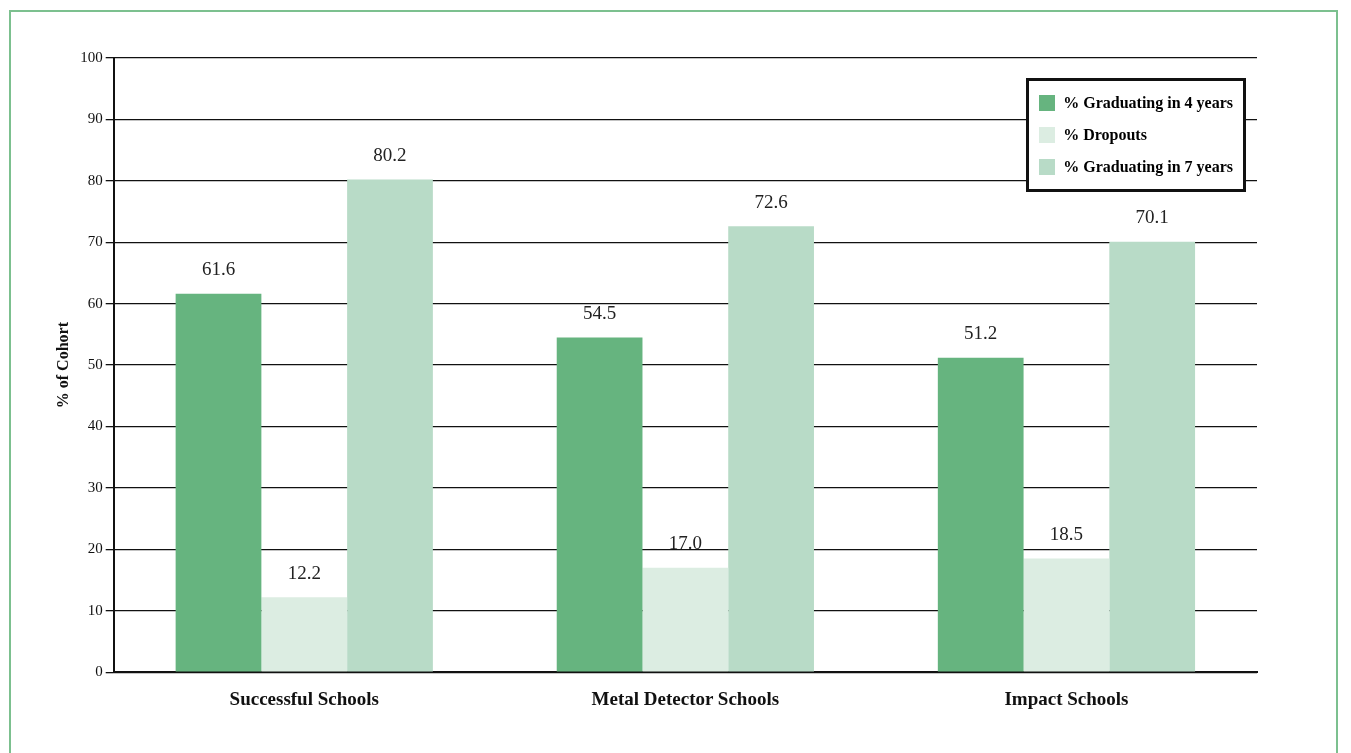  What do you see at coordinates (218, 269) in the screenshot?
I see `data-label: 61.6` at bounding box center [218, 269].